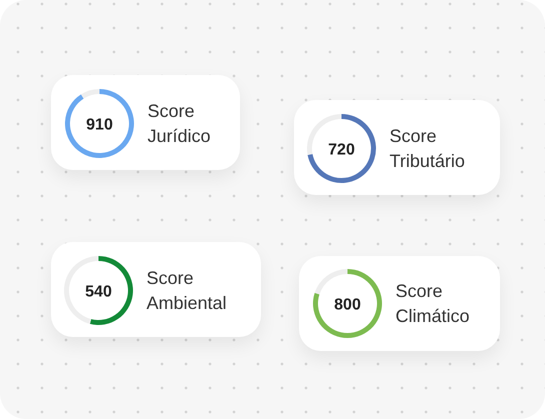 The image size is (545, 419). I want to click on data-label: 540, so click(98, 292).